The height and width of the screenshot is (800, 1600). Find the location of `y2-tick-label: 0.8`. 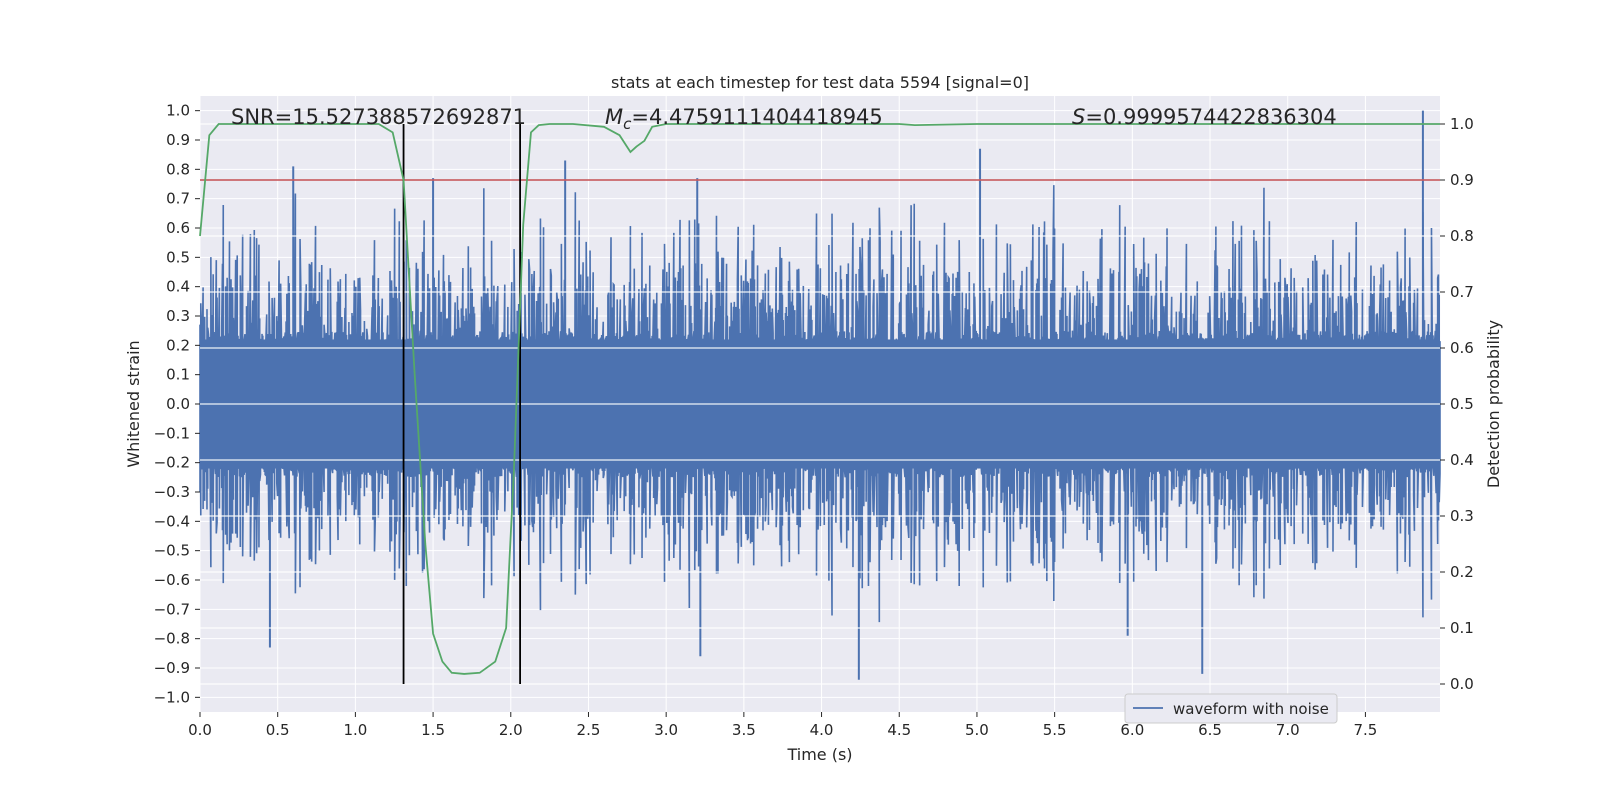

y2-tick-label: 0.8 is located at coordinates (1462, 236).